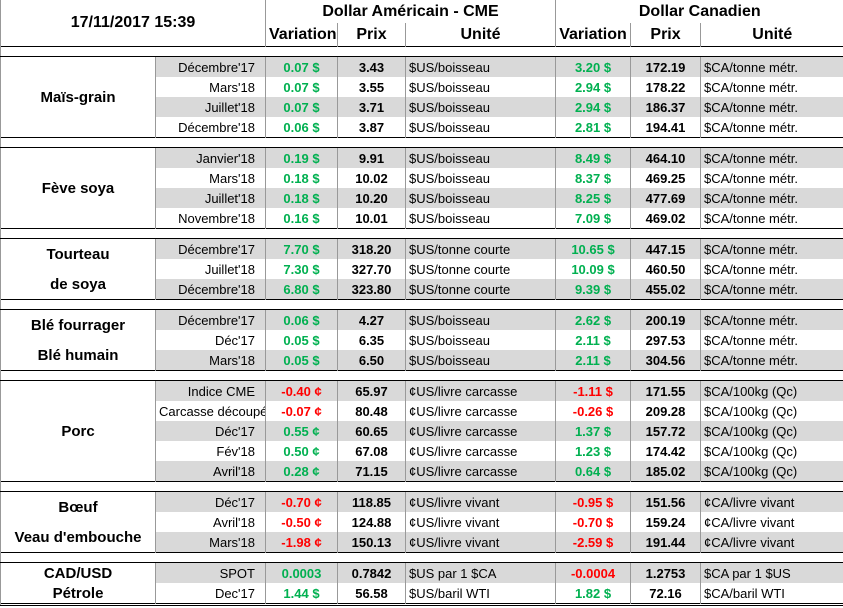 The width and height of the screenshot is (843, 608). I want to click on label-text: de soya, so click(78, 284).